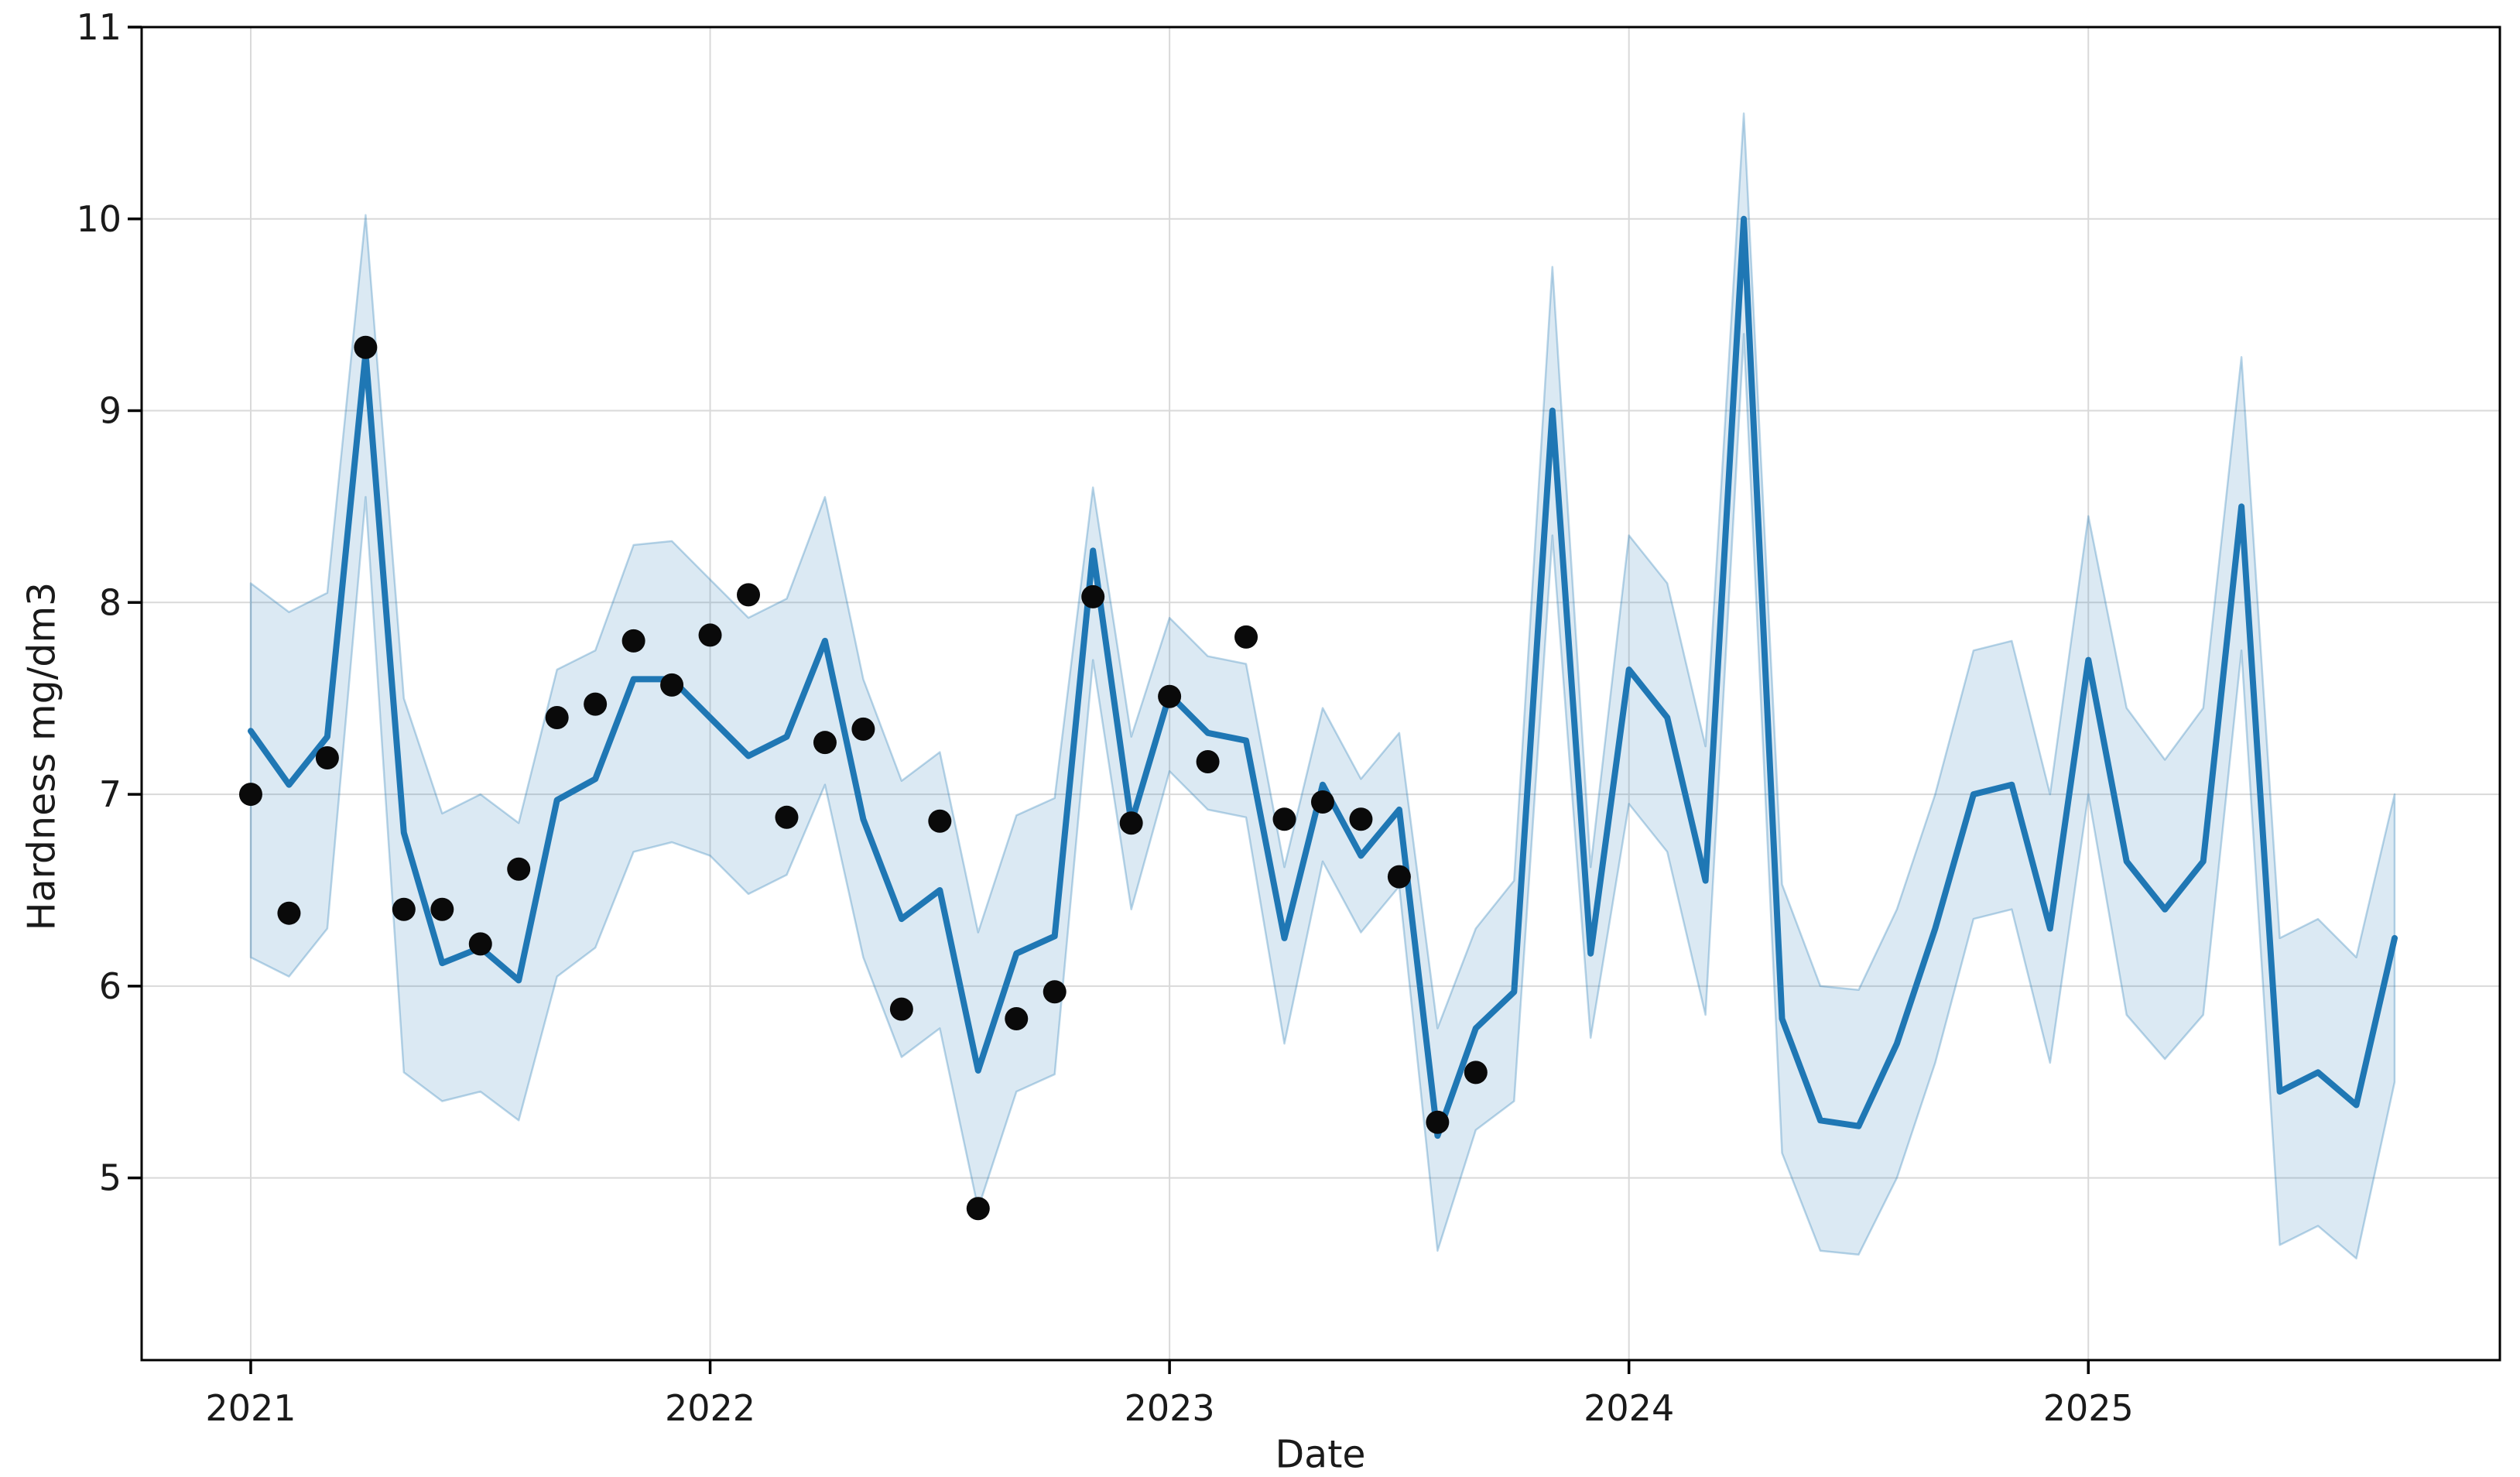  Describe the element at coordinates (1320, 1454) in the screenshot. I see `x-axis-title: Date` at that location.